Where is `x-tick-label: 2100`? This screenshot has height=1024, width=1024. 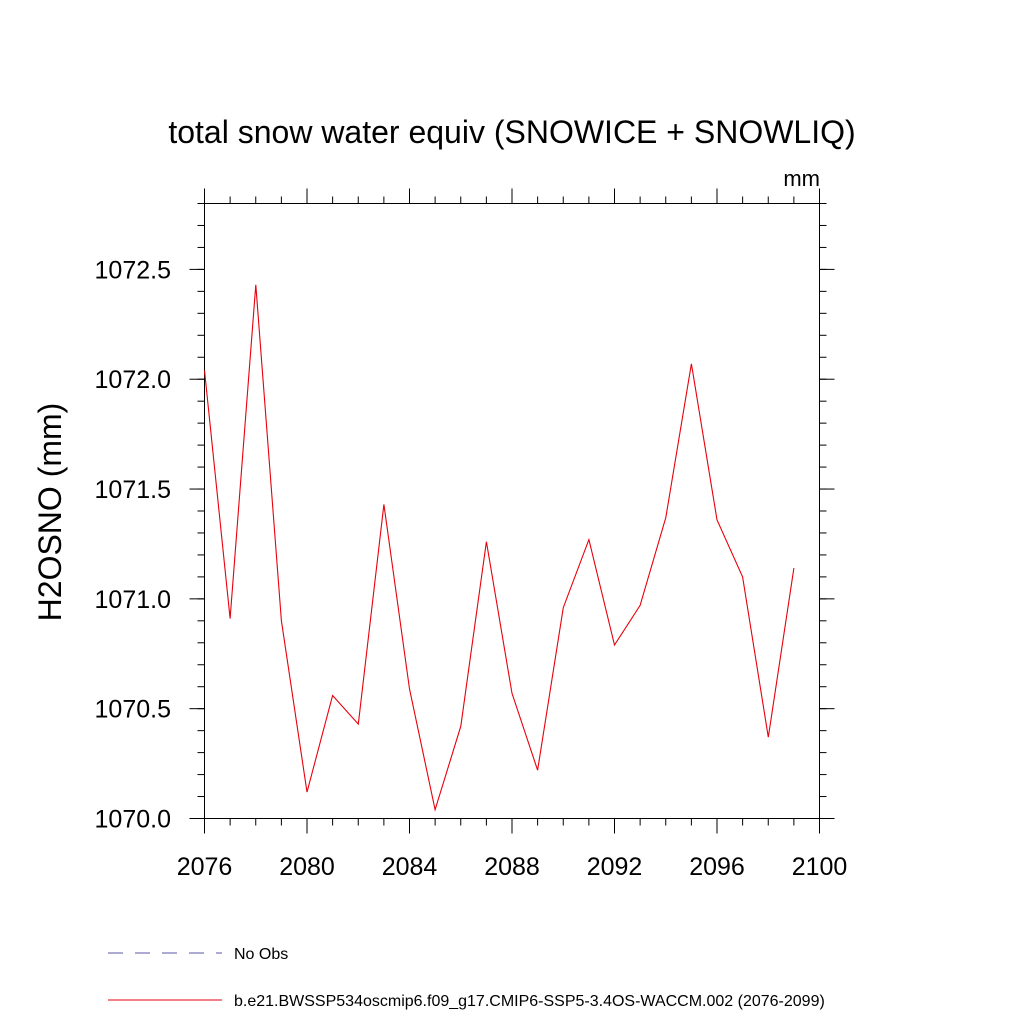 x-tick-label: 2100 is located at coordinates (820, 867).